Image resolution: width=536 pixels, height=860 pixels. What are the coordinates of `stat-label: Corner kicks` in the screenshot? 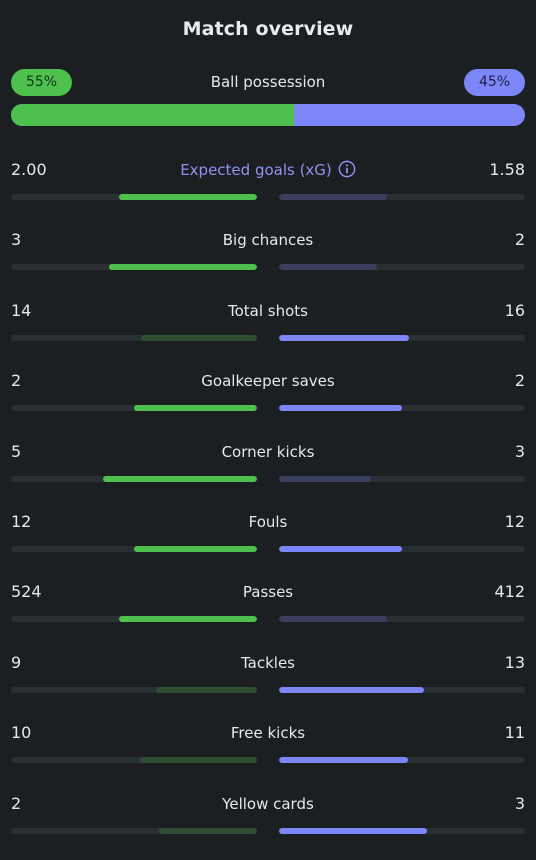 It's located at (268, 452).